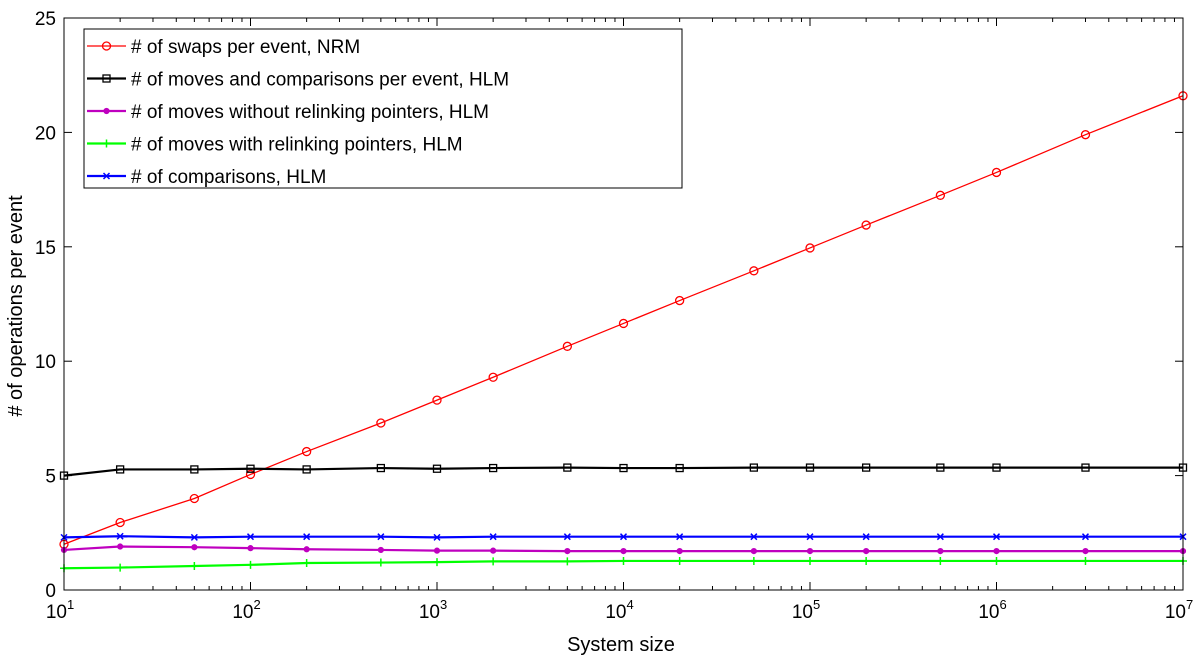 Image resolution: width=1204 pixels, height=662 pixels. Describe the element at coordinates (50, 477) in the screenshot. I see `y-tick-label: 5` at that location.